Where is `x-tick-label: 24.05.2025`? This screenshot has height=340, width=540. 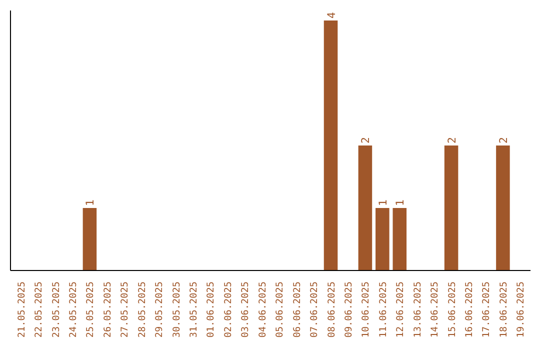 x-tick-label: 24.05.2025 is located at coordinates (73, 309).